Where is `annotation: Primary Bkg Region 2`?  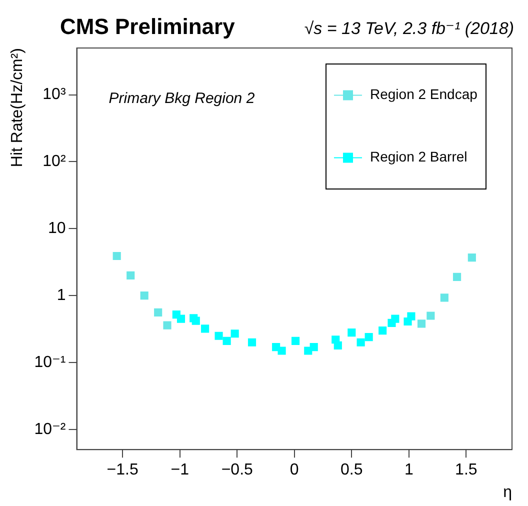 annotation: Primary Bkg Region 2 is located at coordinates (182, 98).